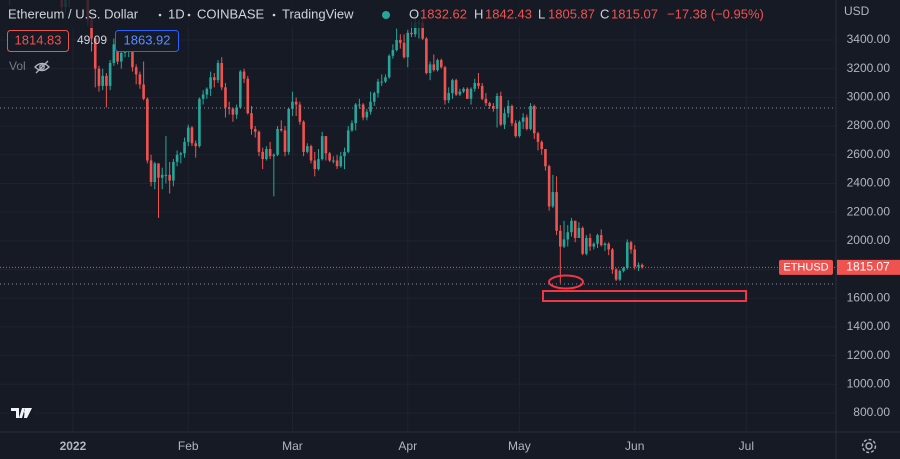  What do you see at coordinates (73, 446) in the screenshot?
I see `x-tick-label: 2022` at bounding box center [73, 446].